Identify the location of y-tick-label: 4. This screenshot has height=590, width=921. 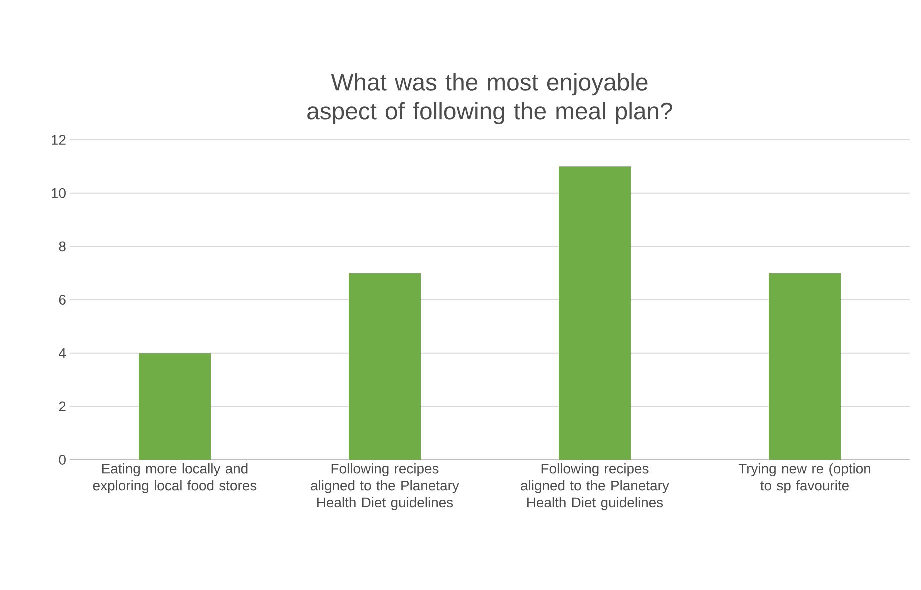
(62, 353).